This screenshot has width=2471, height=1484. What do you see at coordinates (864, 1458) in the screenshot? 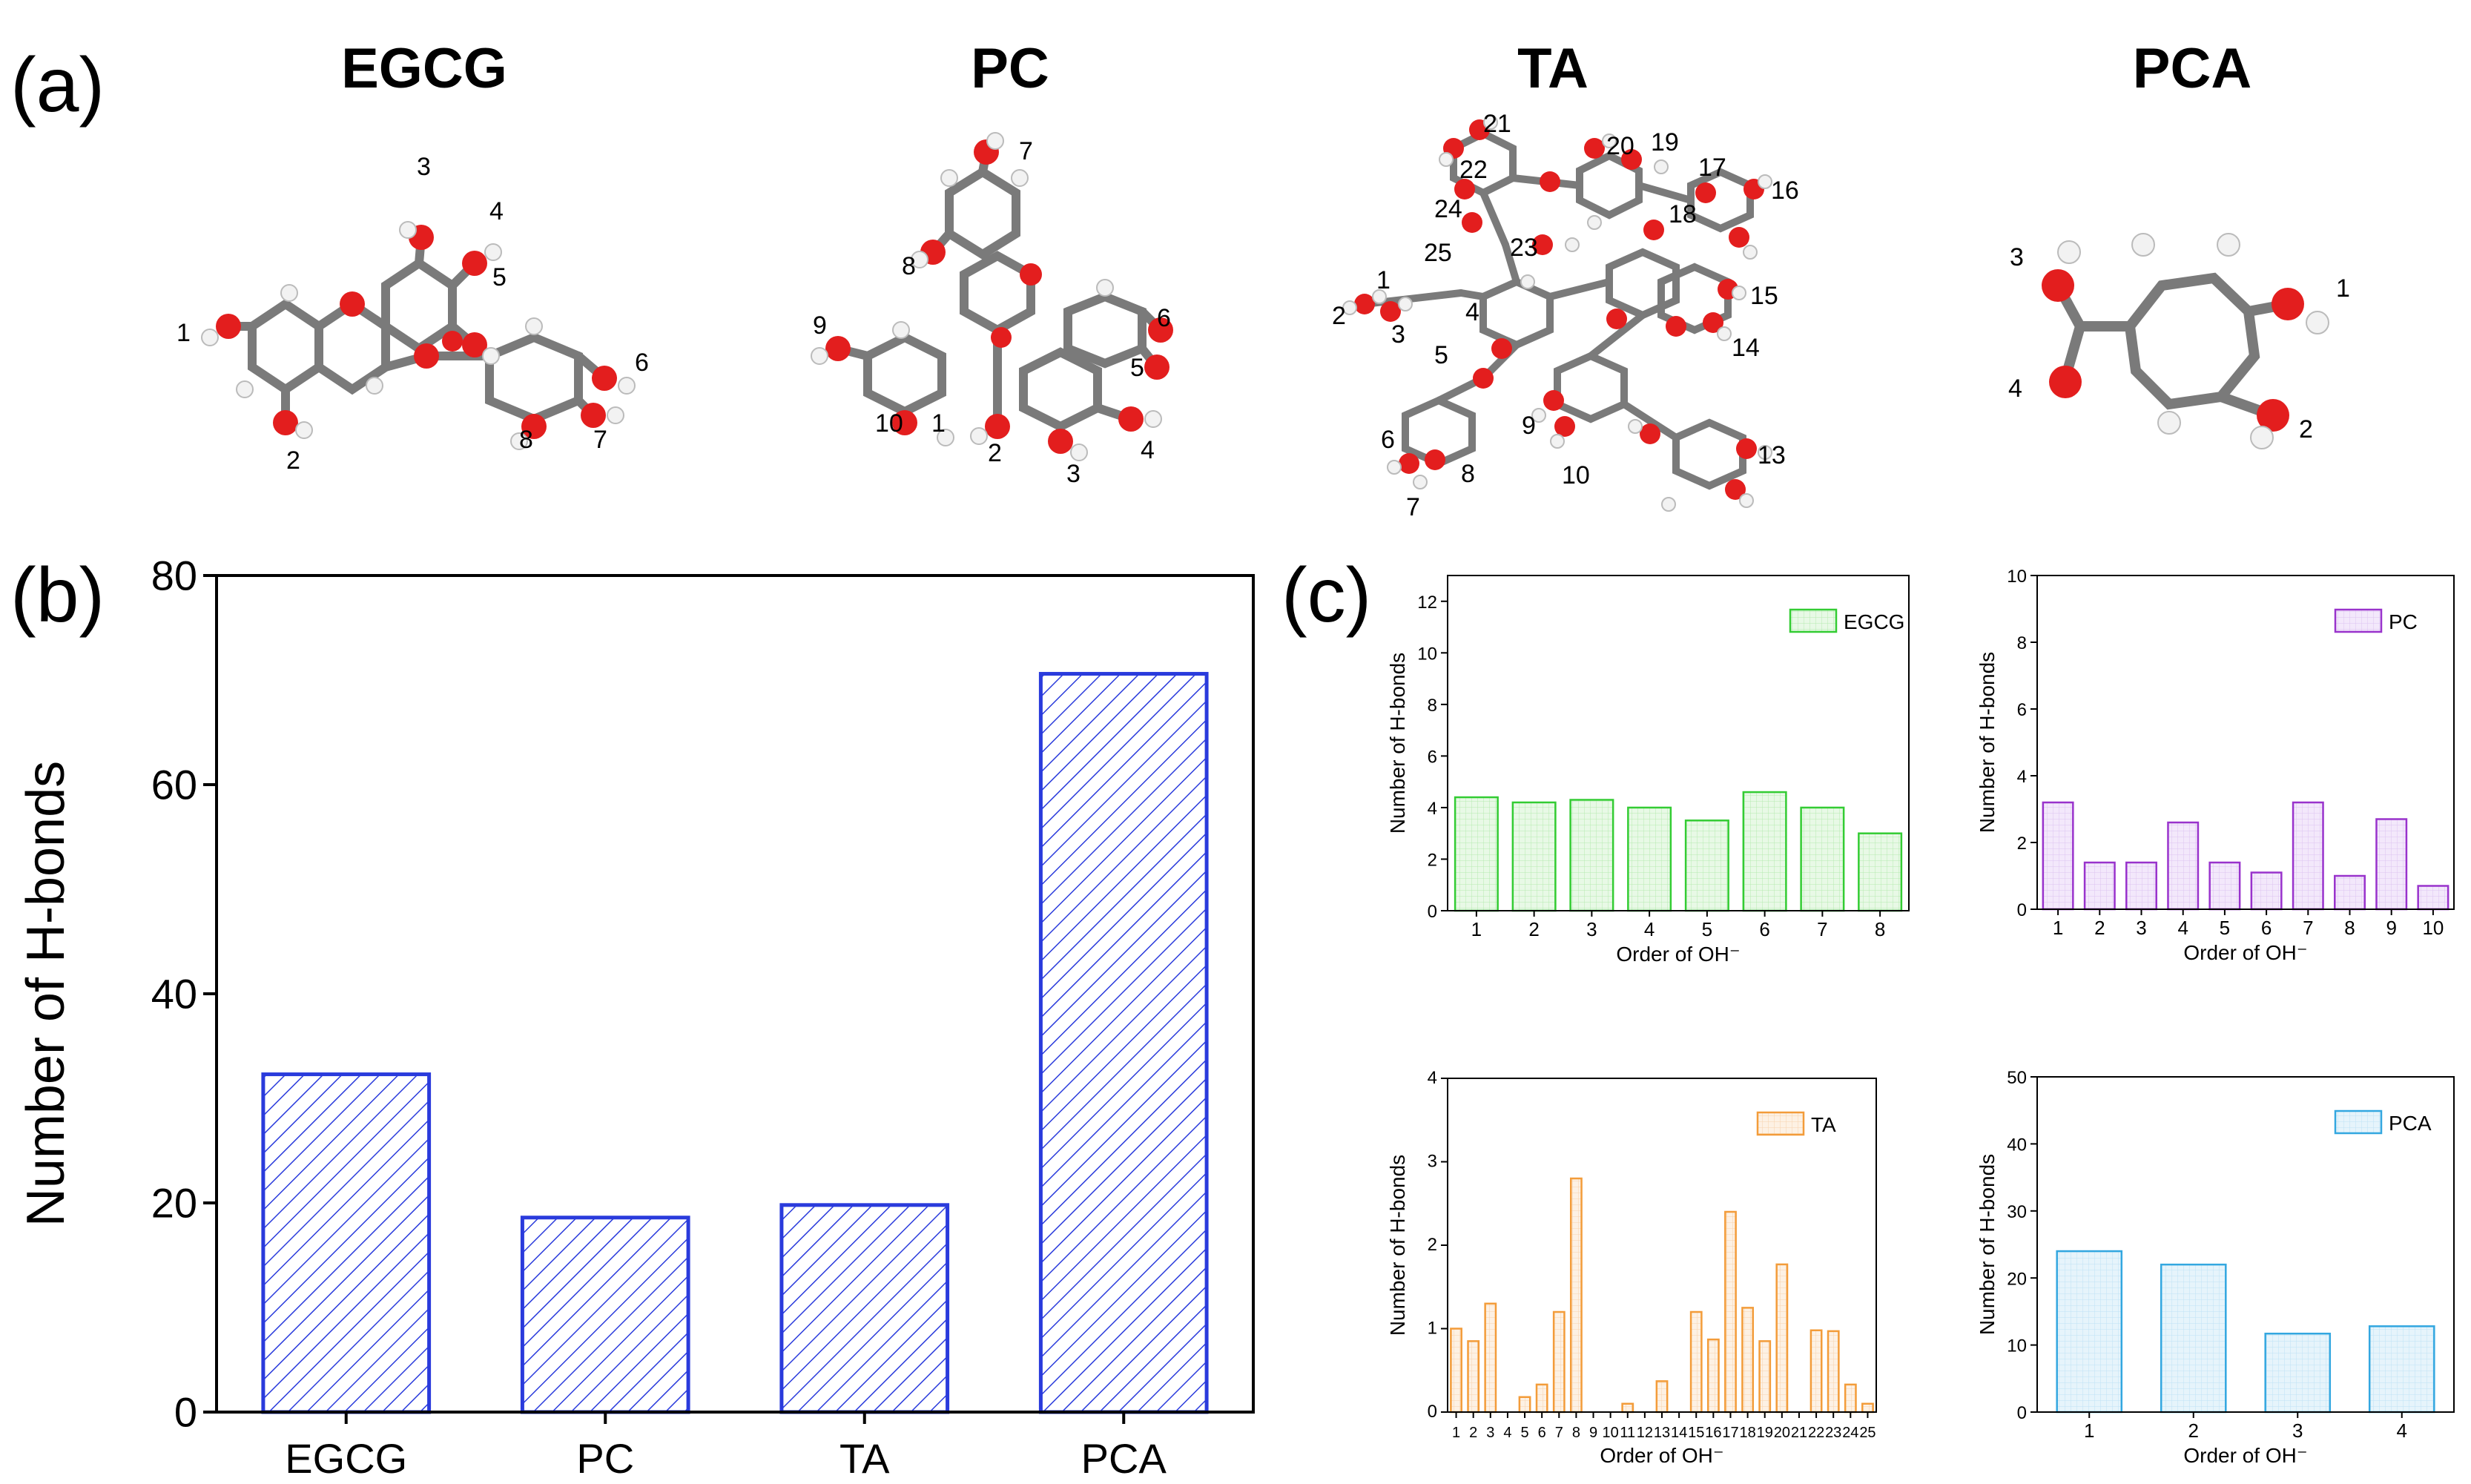
I see `x-tick-label: TA` at bounding box center [864, 1458].